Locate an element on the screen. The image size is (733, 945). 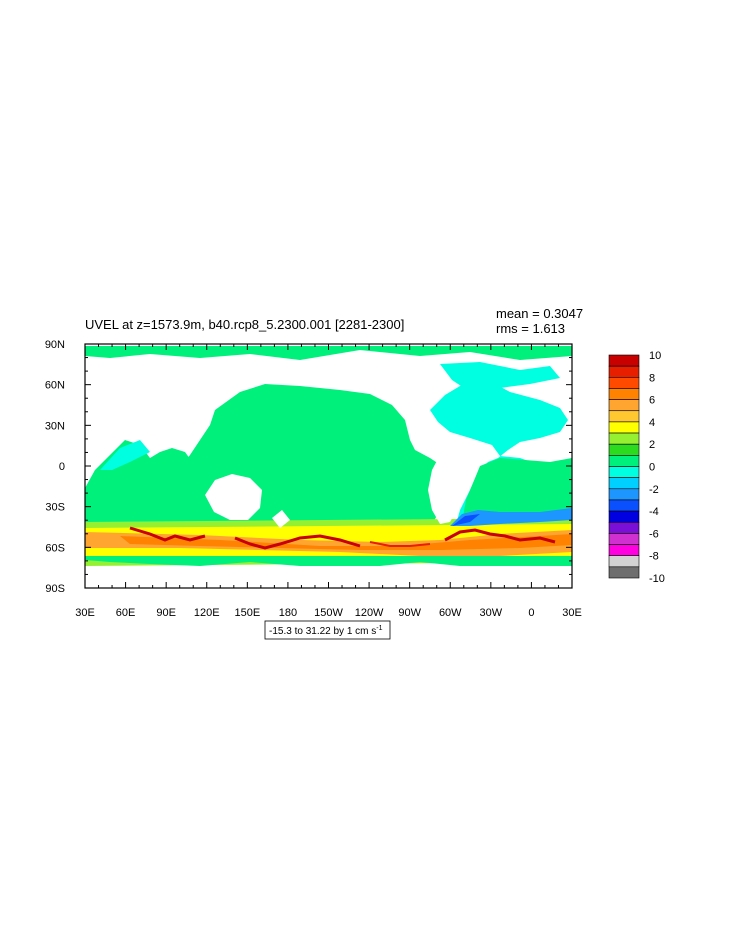
ocean-southern is located at coordinates (328, 562).